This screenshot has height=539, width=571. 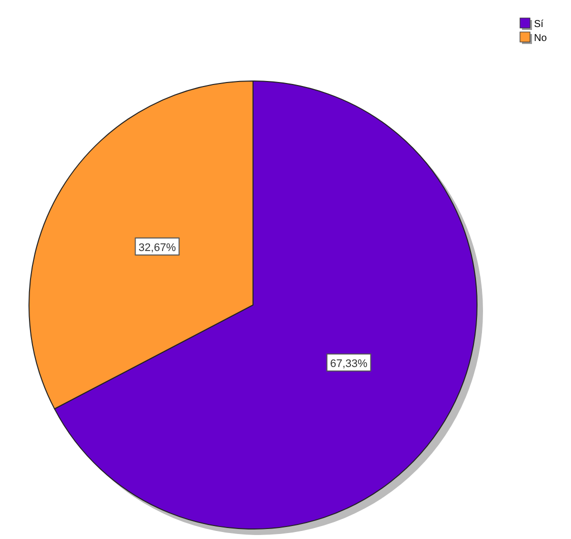 What do you see at coordinates (349, 364) in the screenshot?
I see `data-label: 67,33%` at bounding box center [349, 364].